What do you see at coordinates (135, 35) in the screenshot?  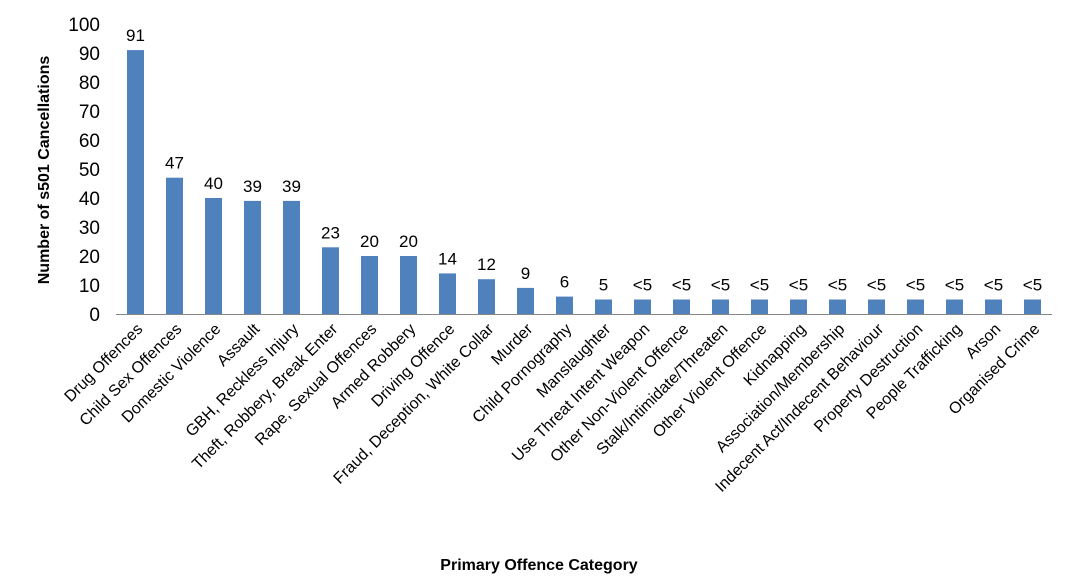 I see `data-label: 91` at bounding box center [135, 35].